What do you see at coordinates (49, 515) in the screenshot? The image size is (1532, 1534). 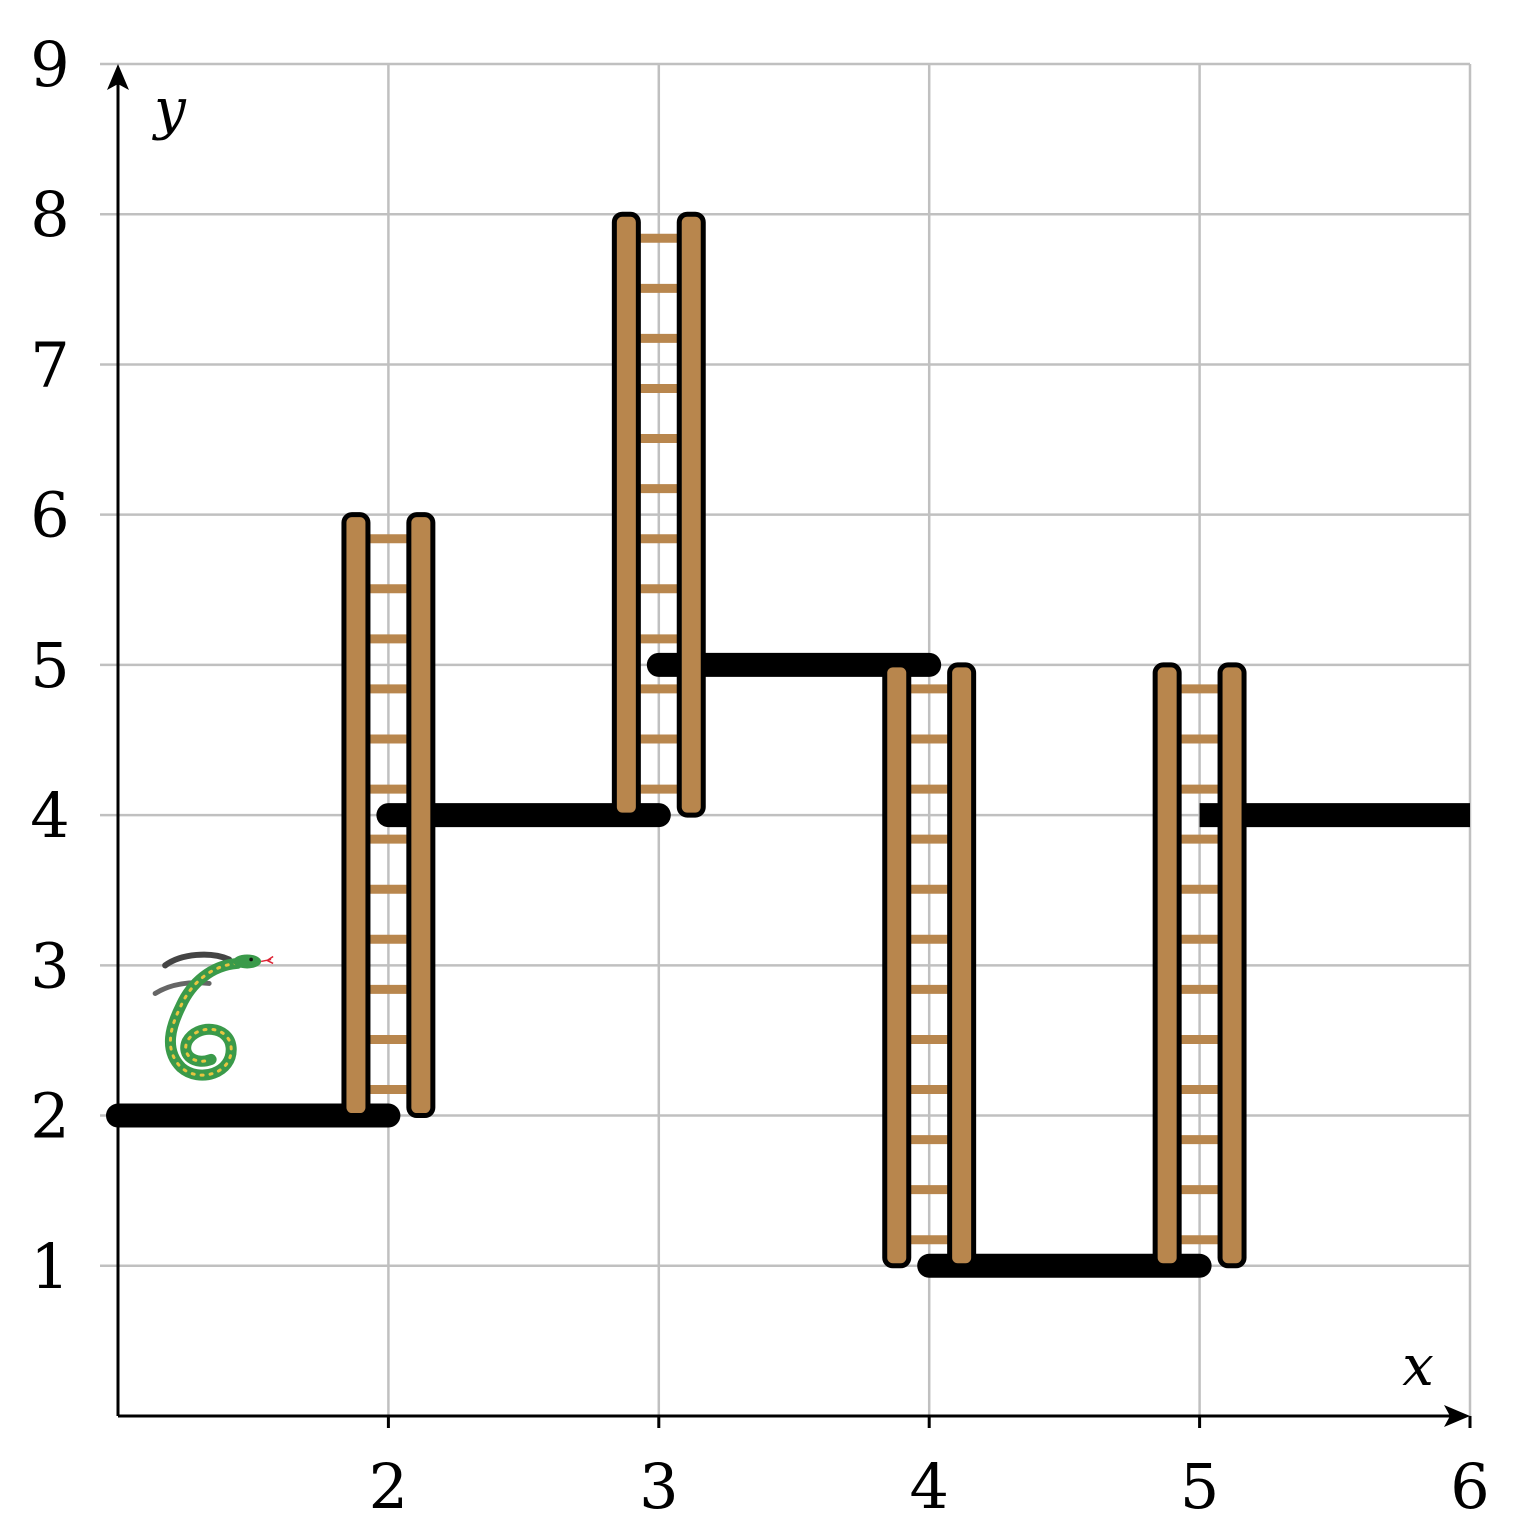 I see `y-tick-label: 6` at bounding box center [49, 515].